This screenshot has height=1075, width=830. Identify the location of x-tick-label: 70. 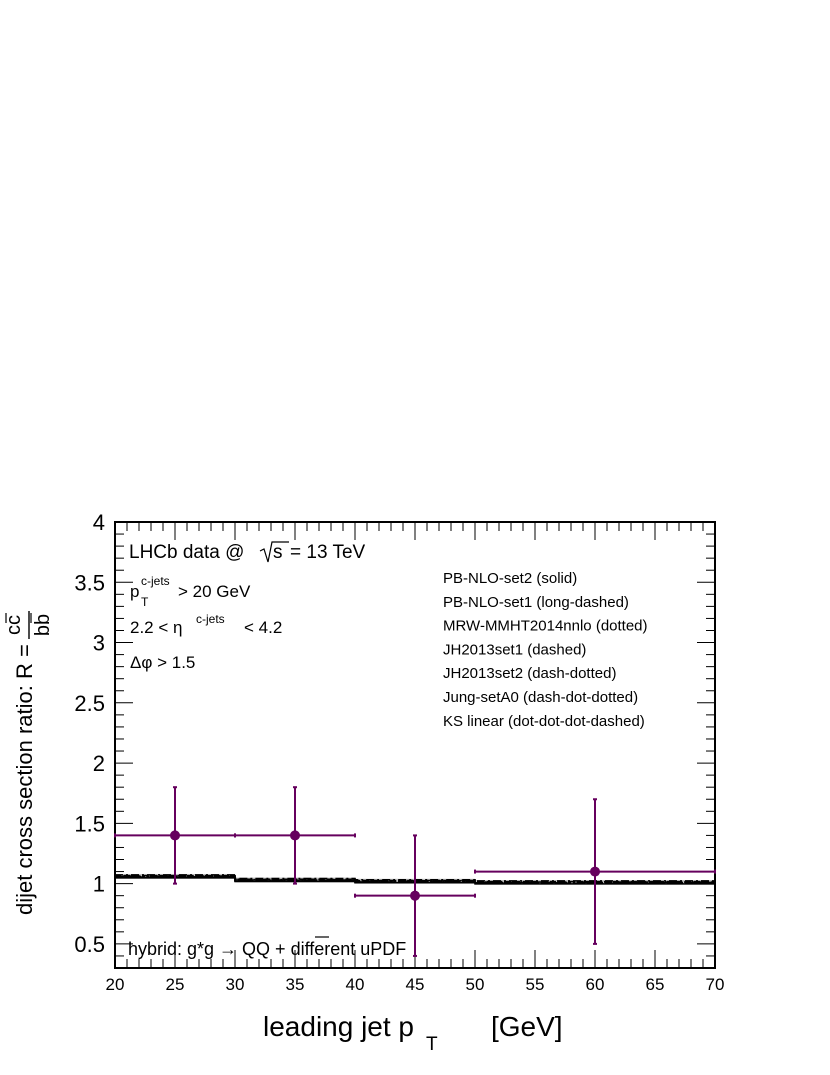
(715, 984).